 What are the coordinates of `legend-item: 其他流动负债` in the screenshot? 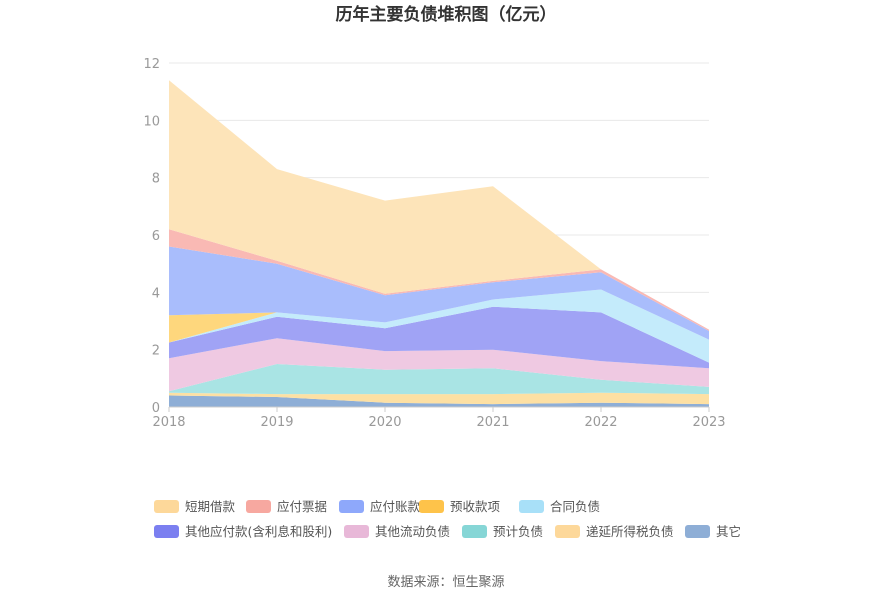 It's located at (397, 531).